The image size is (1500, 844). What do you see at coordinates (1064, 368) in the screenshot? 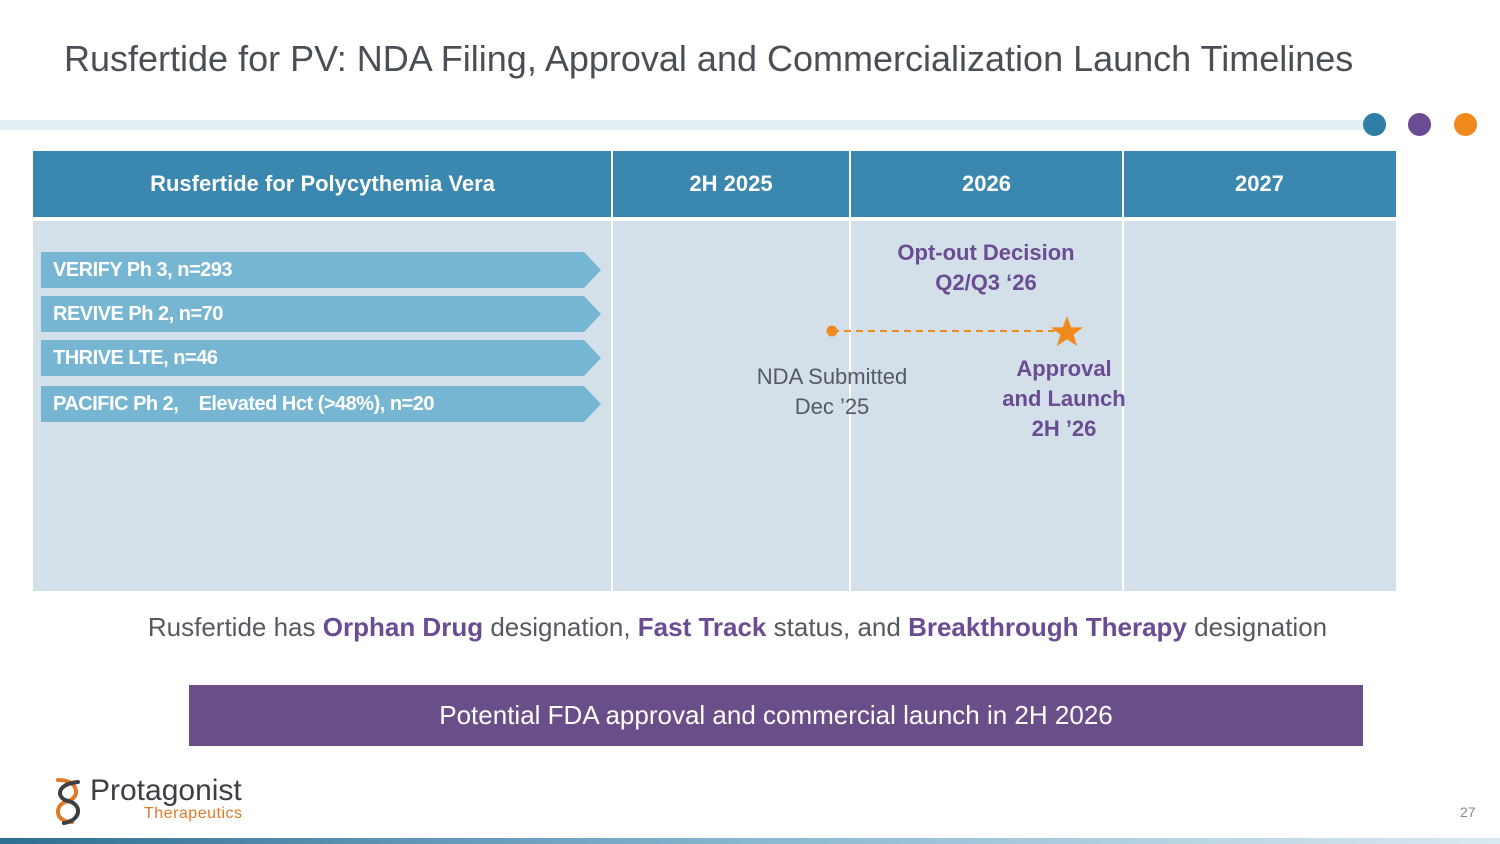
I see `approval-line-1: Approval` at bounding box center [1064, 368].